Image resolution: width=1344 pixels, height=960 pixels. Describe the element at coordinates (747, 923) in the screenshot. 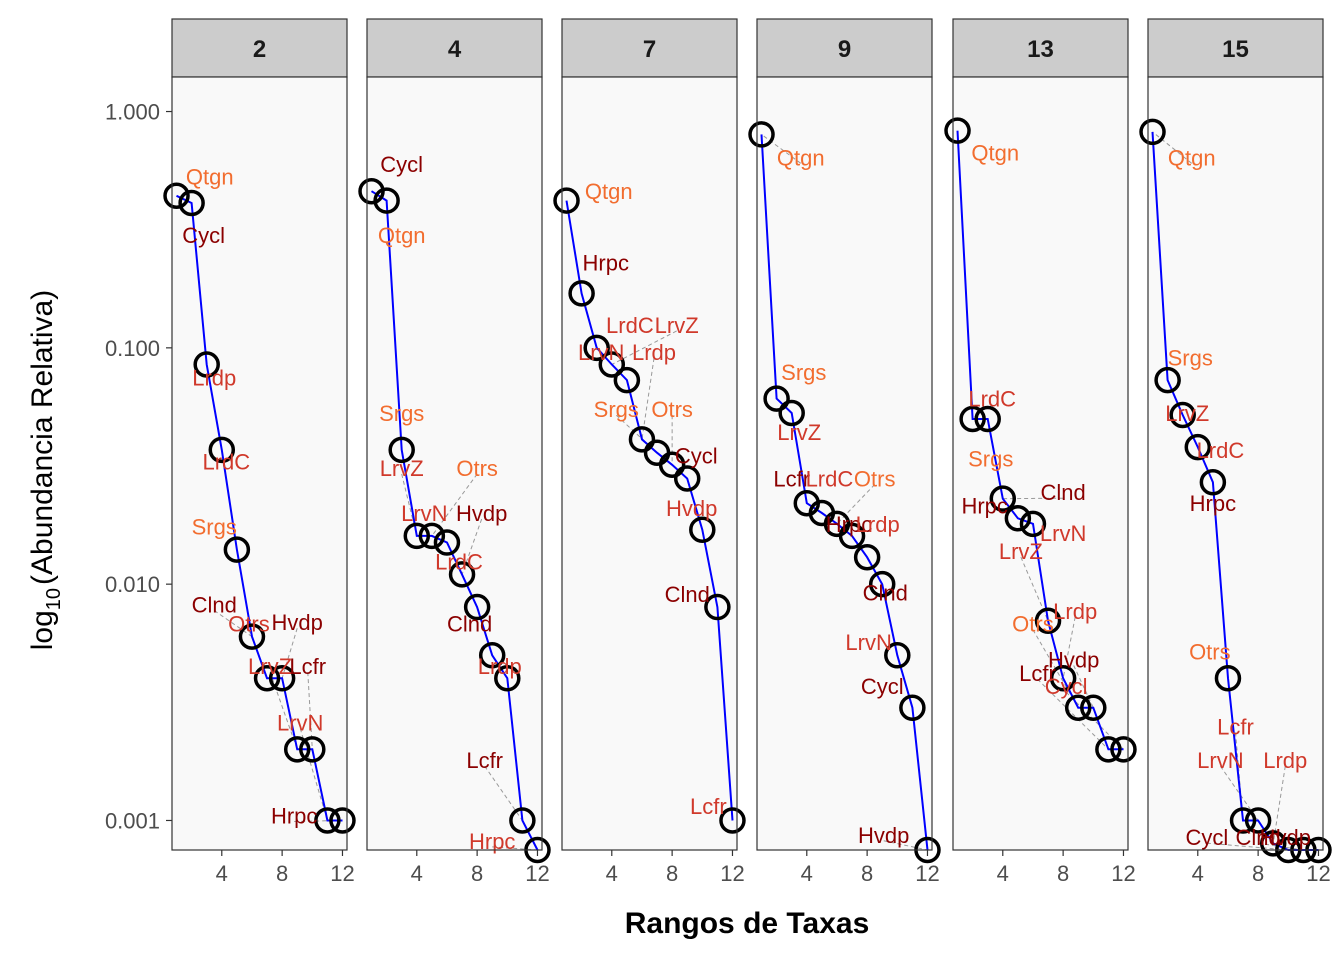

I see `x-axis-title: Rangos de Taxas` at that location.